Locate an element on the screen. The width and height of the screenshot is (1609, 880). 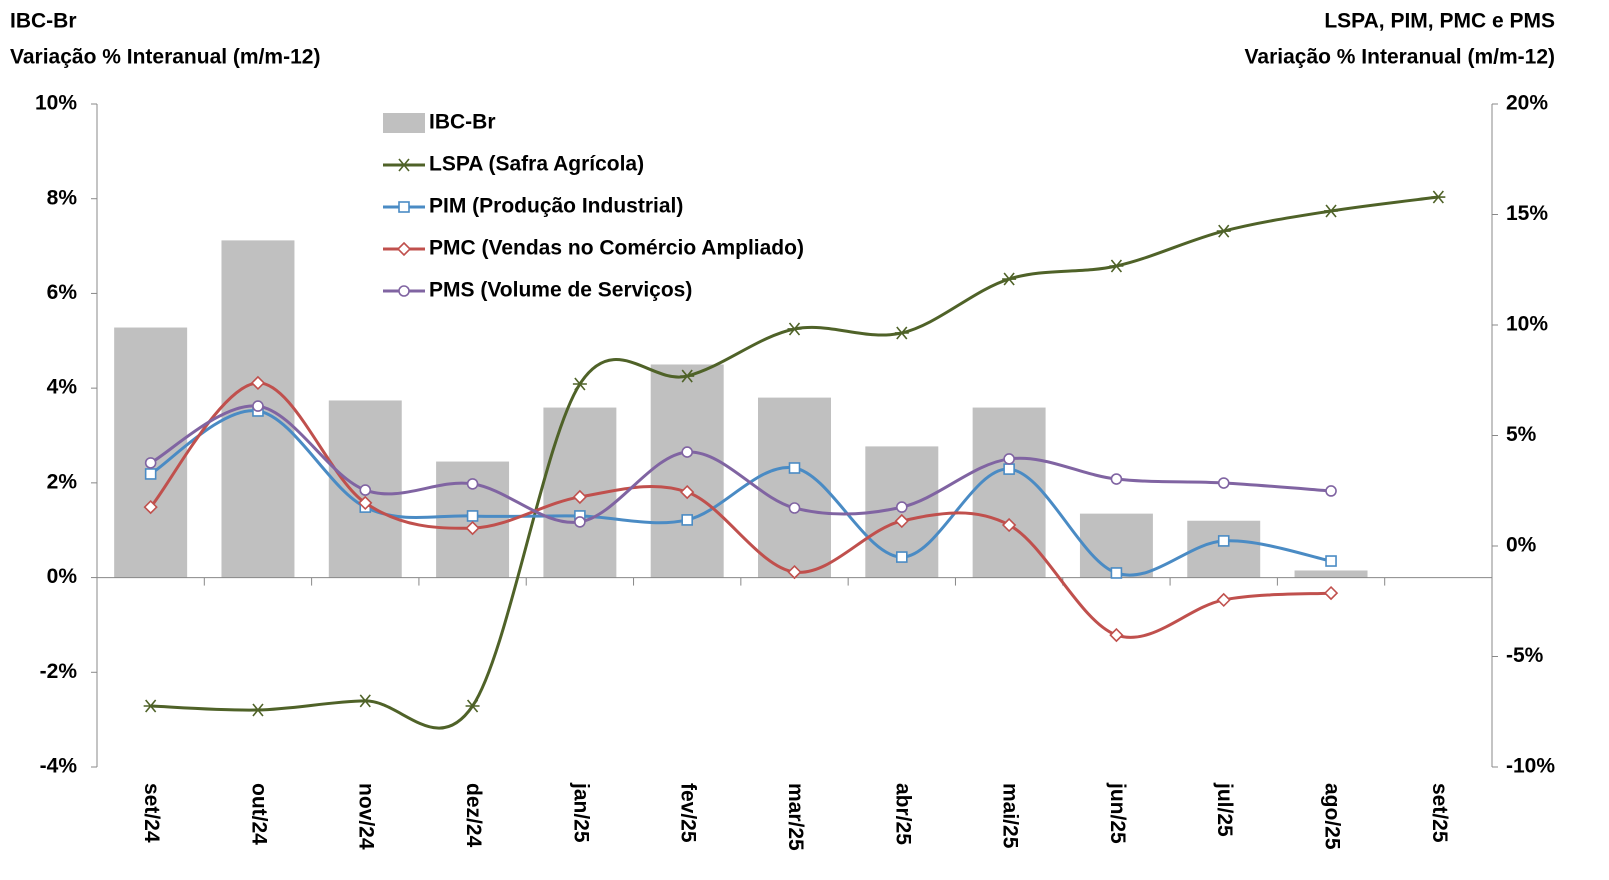
x-tick-label: set/25 is located at coordinates (1439, 813).